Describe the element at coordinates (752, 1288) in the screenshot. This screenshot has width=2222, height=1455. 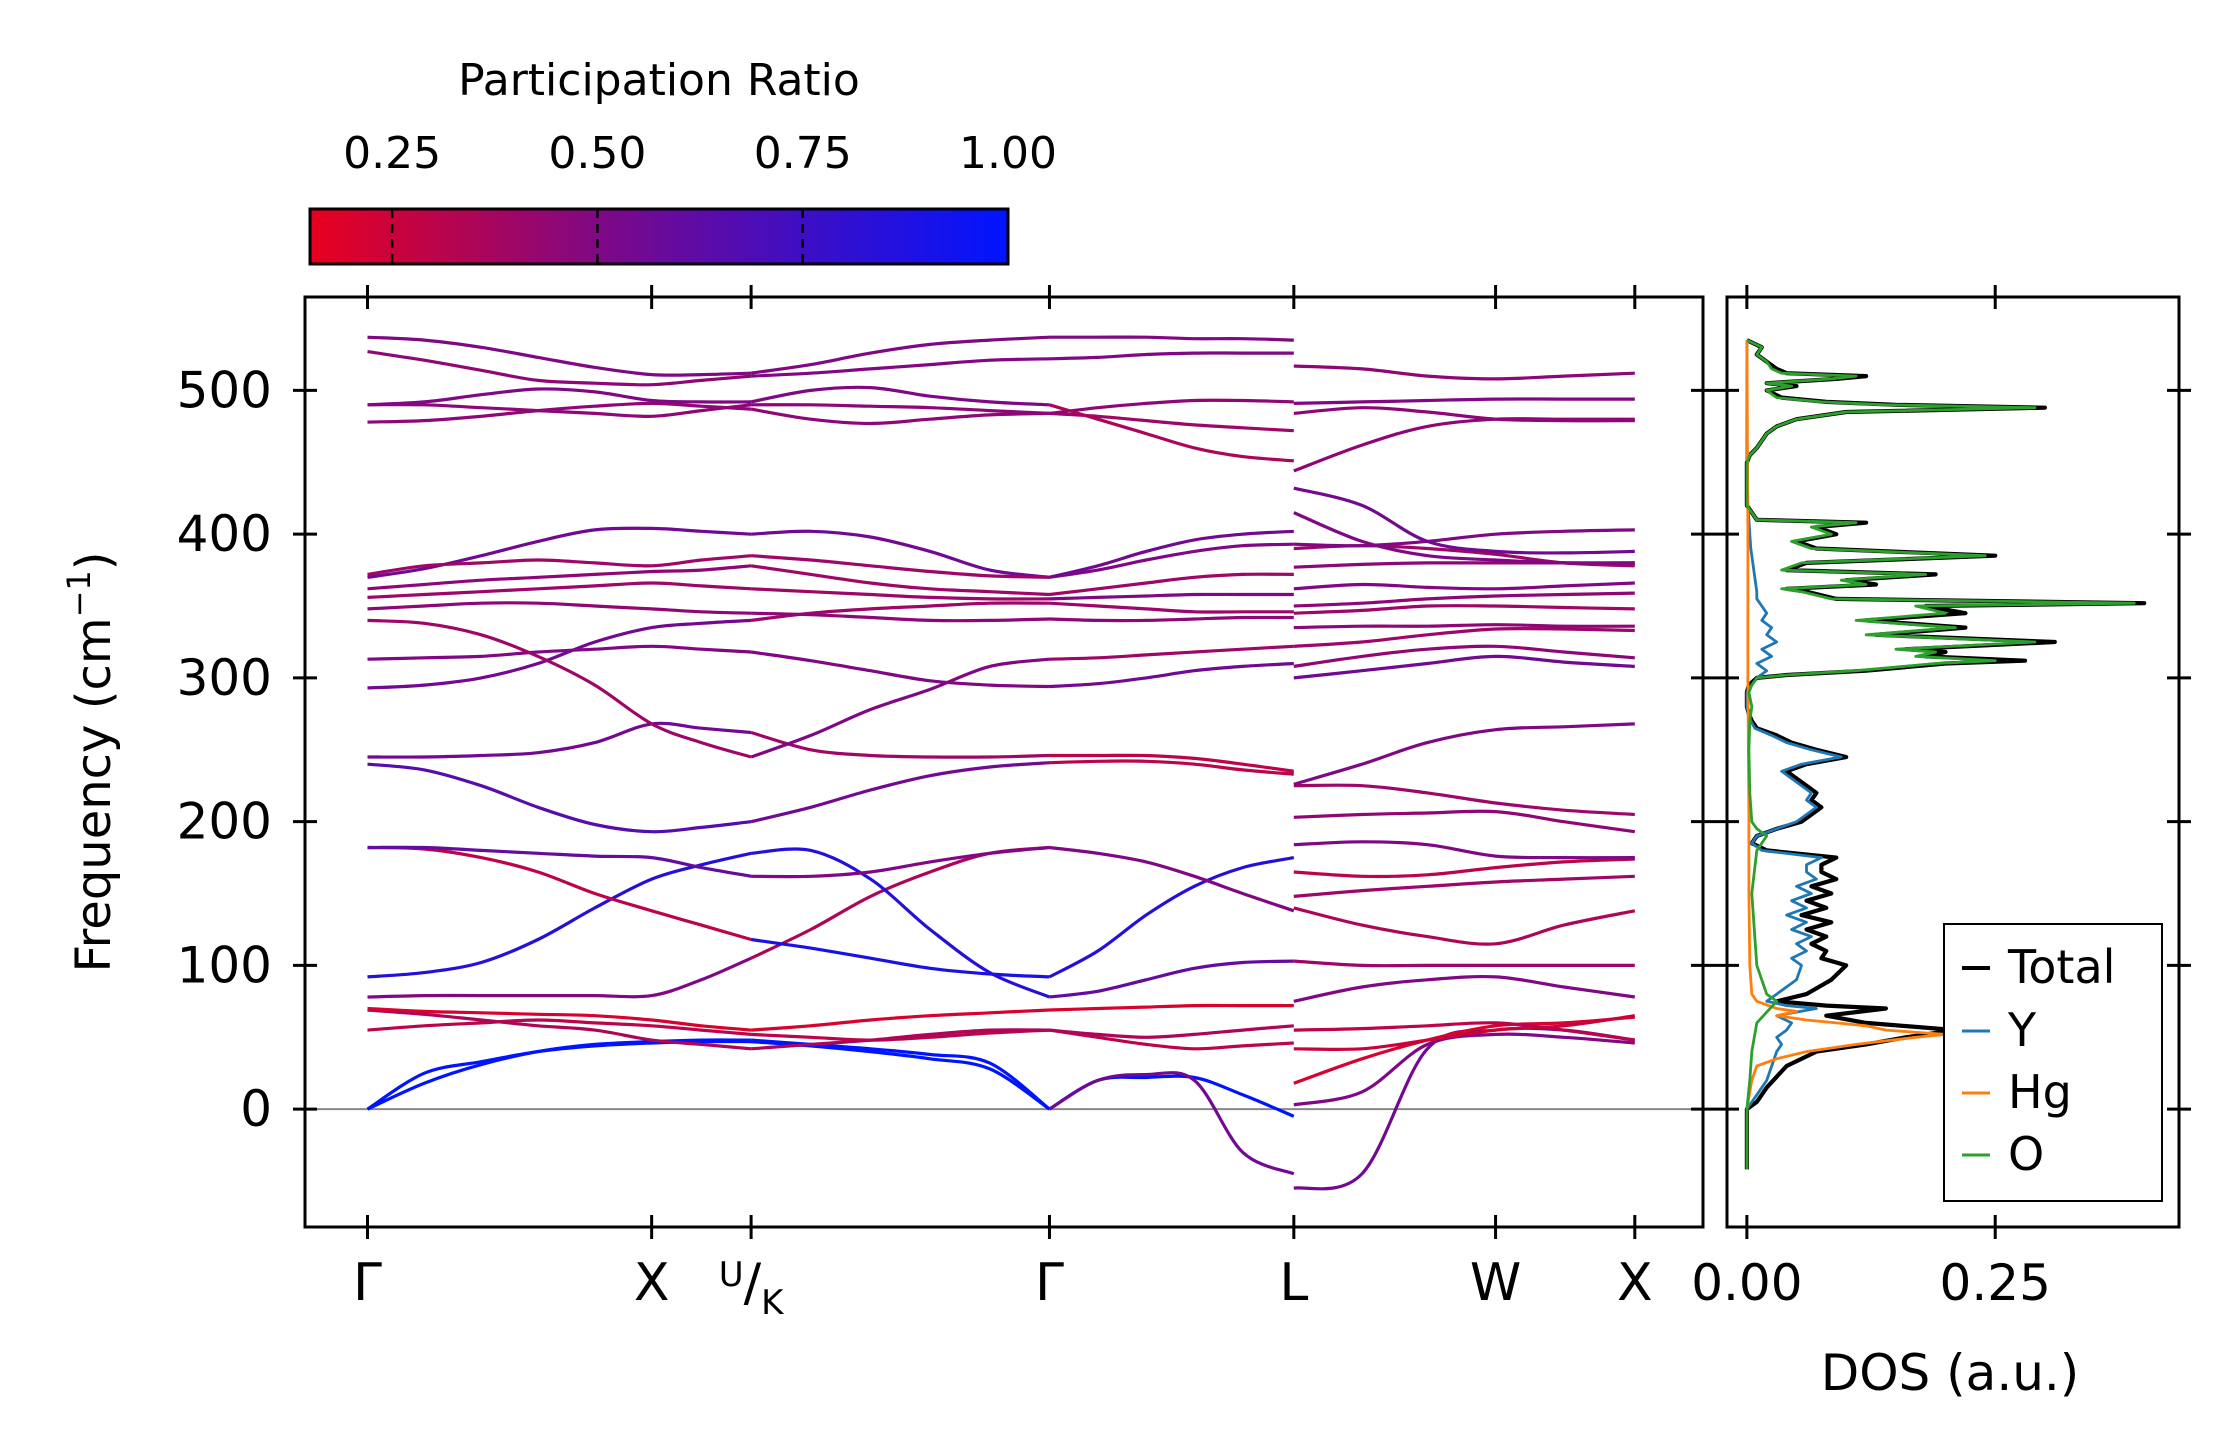
I see `k-label-u-k: U/K` at that location.